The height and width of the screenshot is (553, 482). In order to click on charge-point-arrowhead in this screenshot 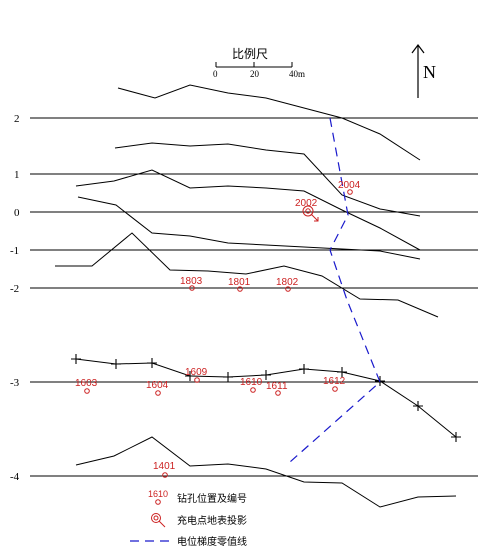, I will do `click(316, 219)`.